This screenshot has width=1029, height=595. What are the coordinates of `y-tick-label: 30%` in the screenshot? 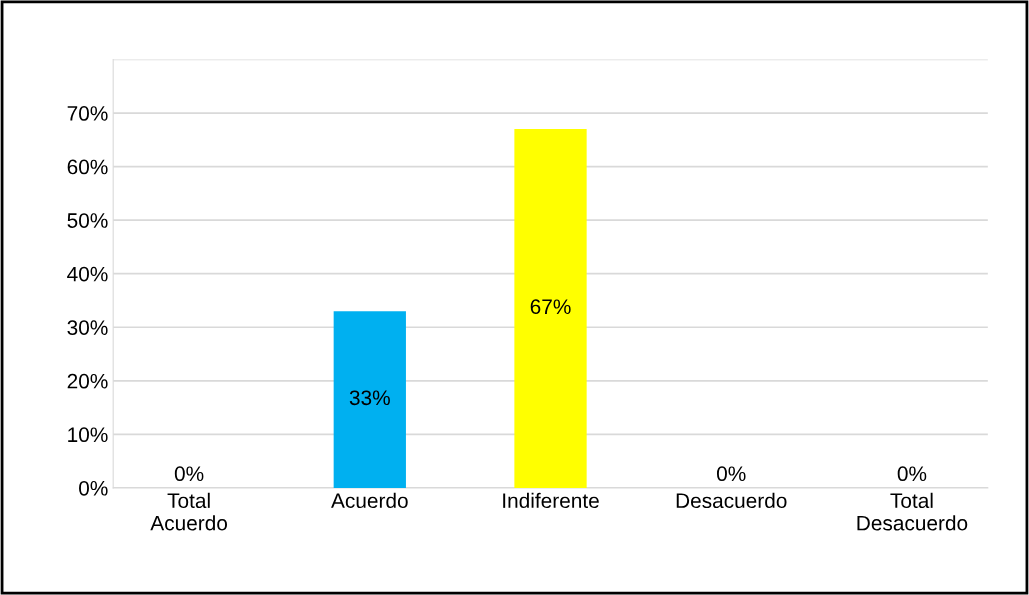 It's located at (87, 327).